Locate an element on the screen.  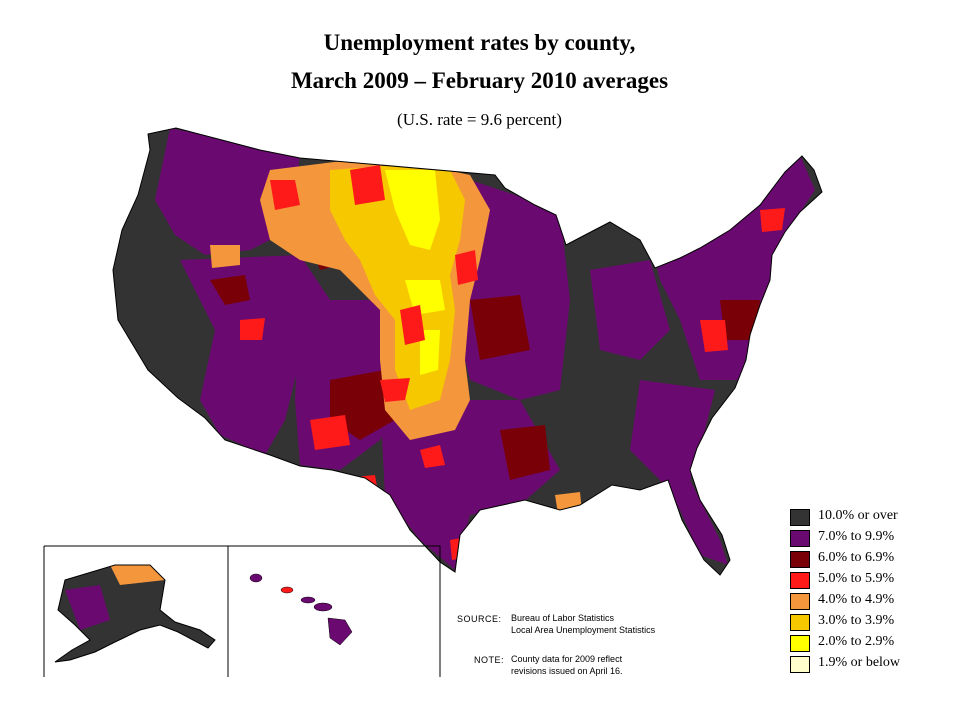
legend-item: 7.0% to 9.9% is located at coordinates (874, 539).